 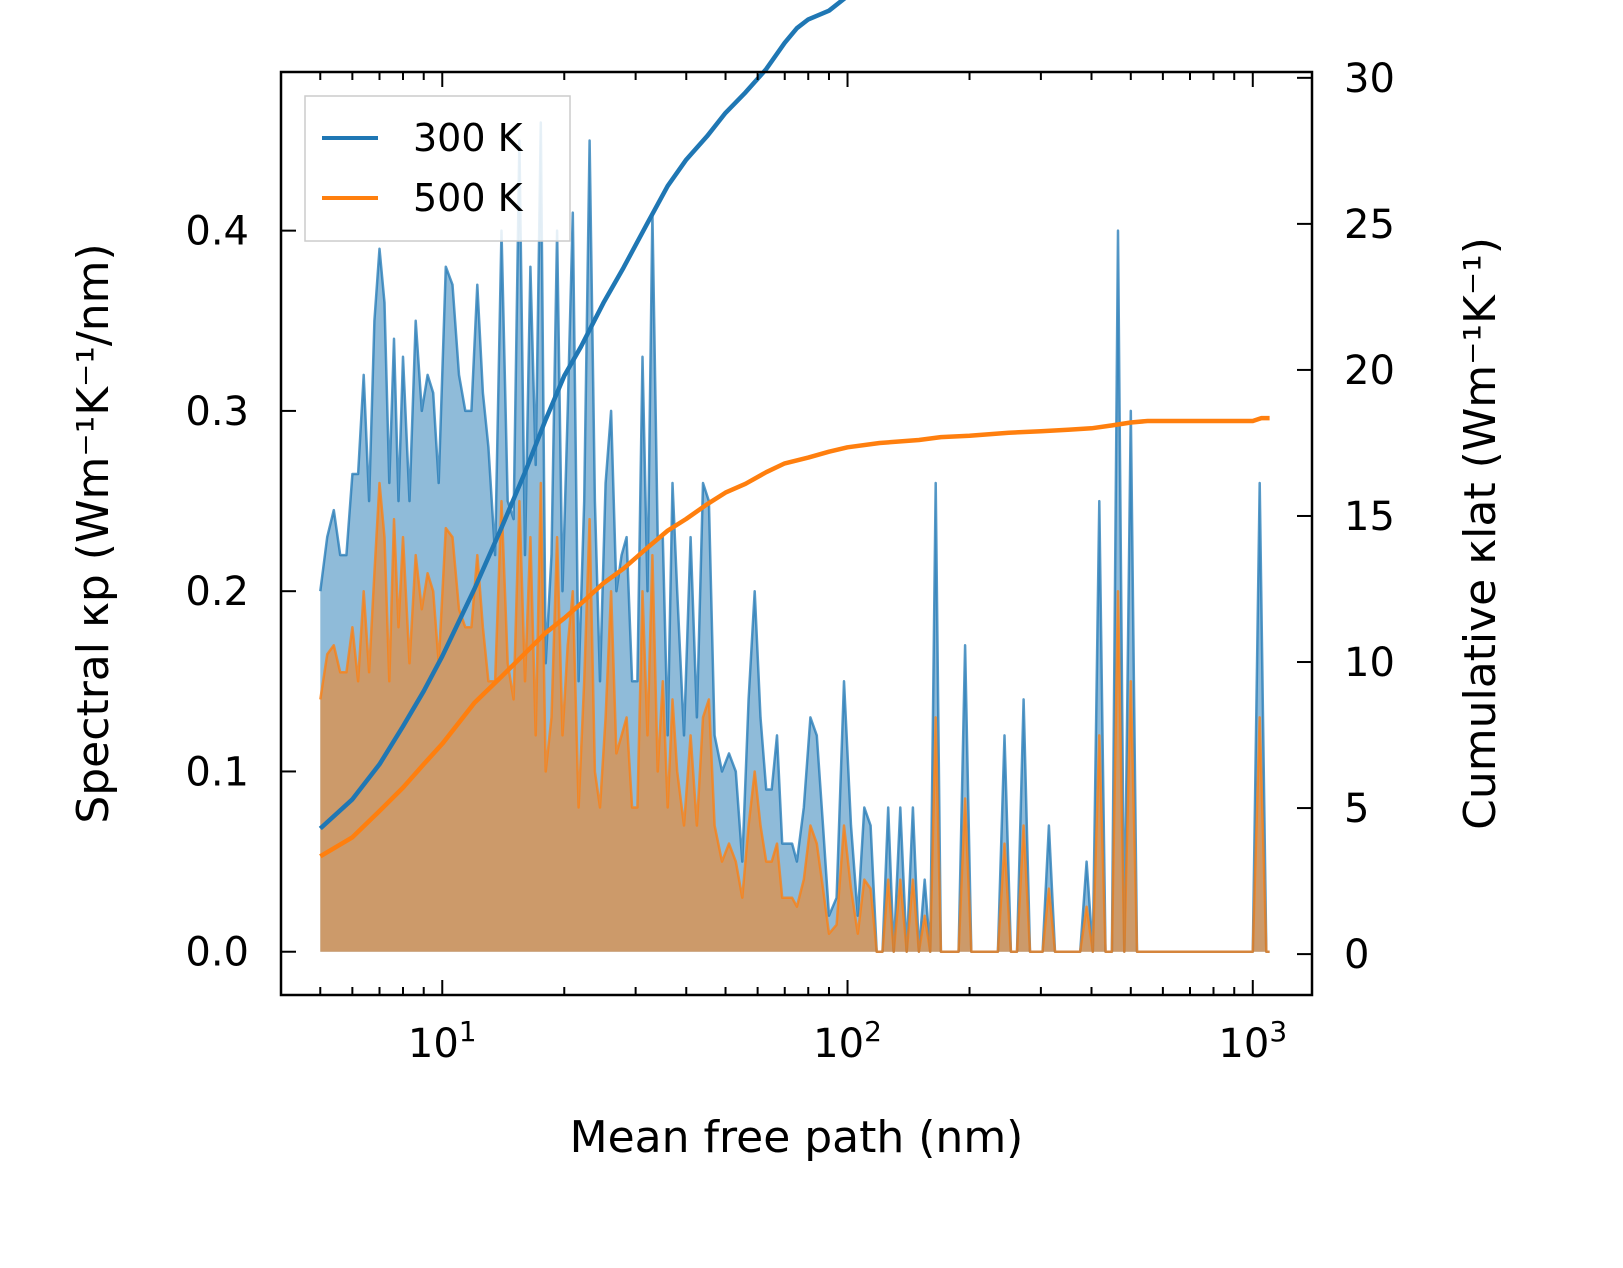 I want to click on x-axis-label: Mean free path (nm), so click(x=797, y=1137).